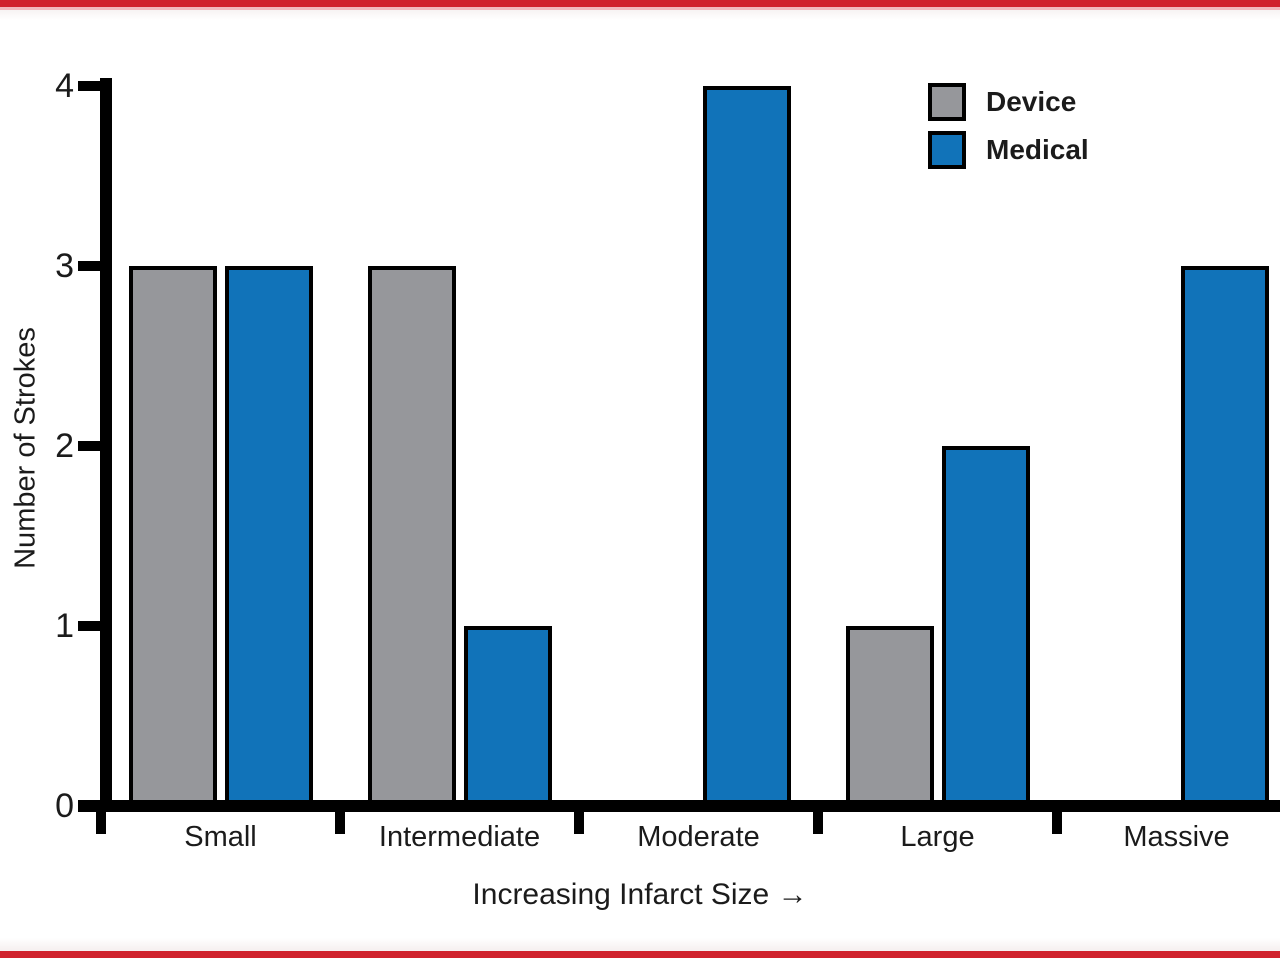 This screenshot has height=963, width=1280. Describe the element at coordinates (889, 716) in the screenshot. I see `bar-device-large` at that location.